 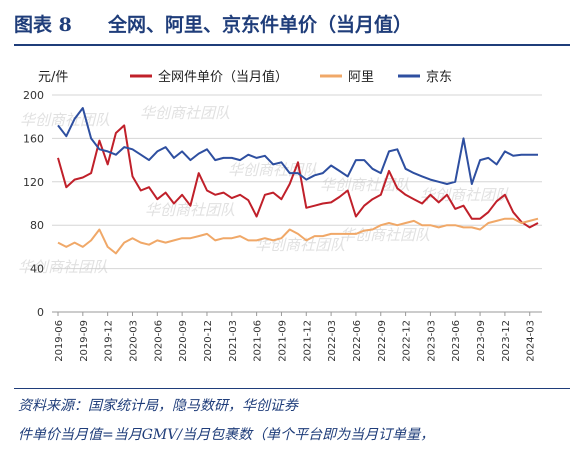 What do you see at coordinates (282, 341) in the screenshot?
I see `x-tick-label: 2021-09` at bounding box center [282, 341].